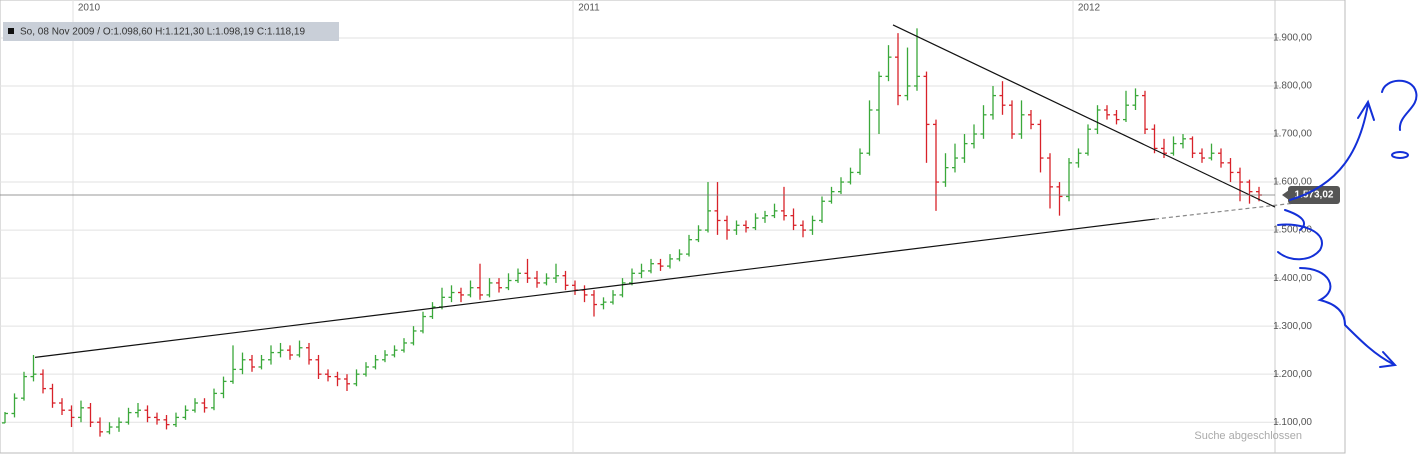  Describe the element at coordinates (1292, 182) in the screenshot. I see `y-tick-label: 1.600,00` at that location.